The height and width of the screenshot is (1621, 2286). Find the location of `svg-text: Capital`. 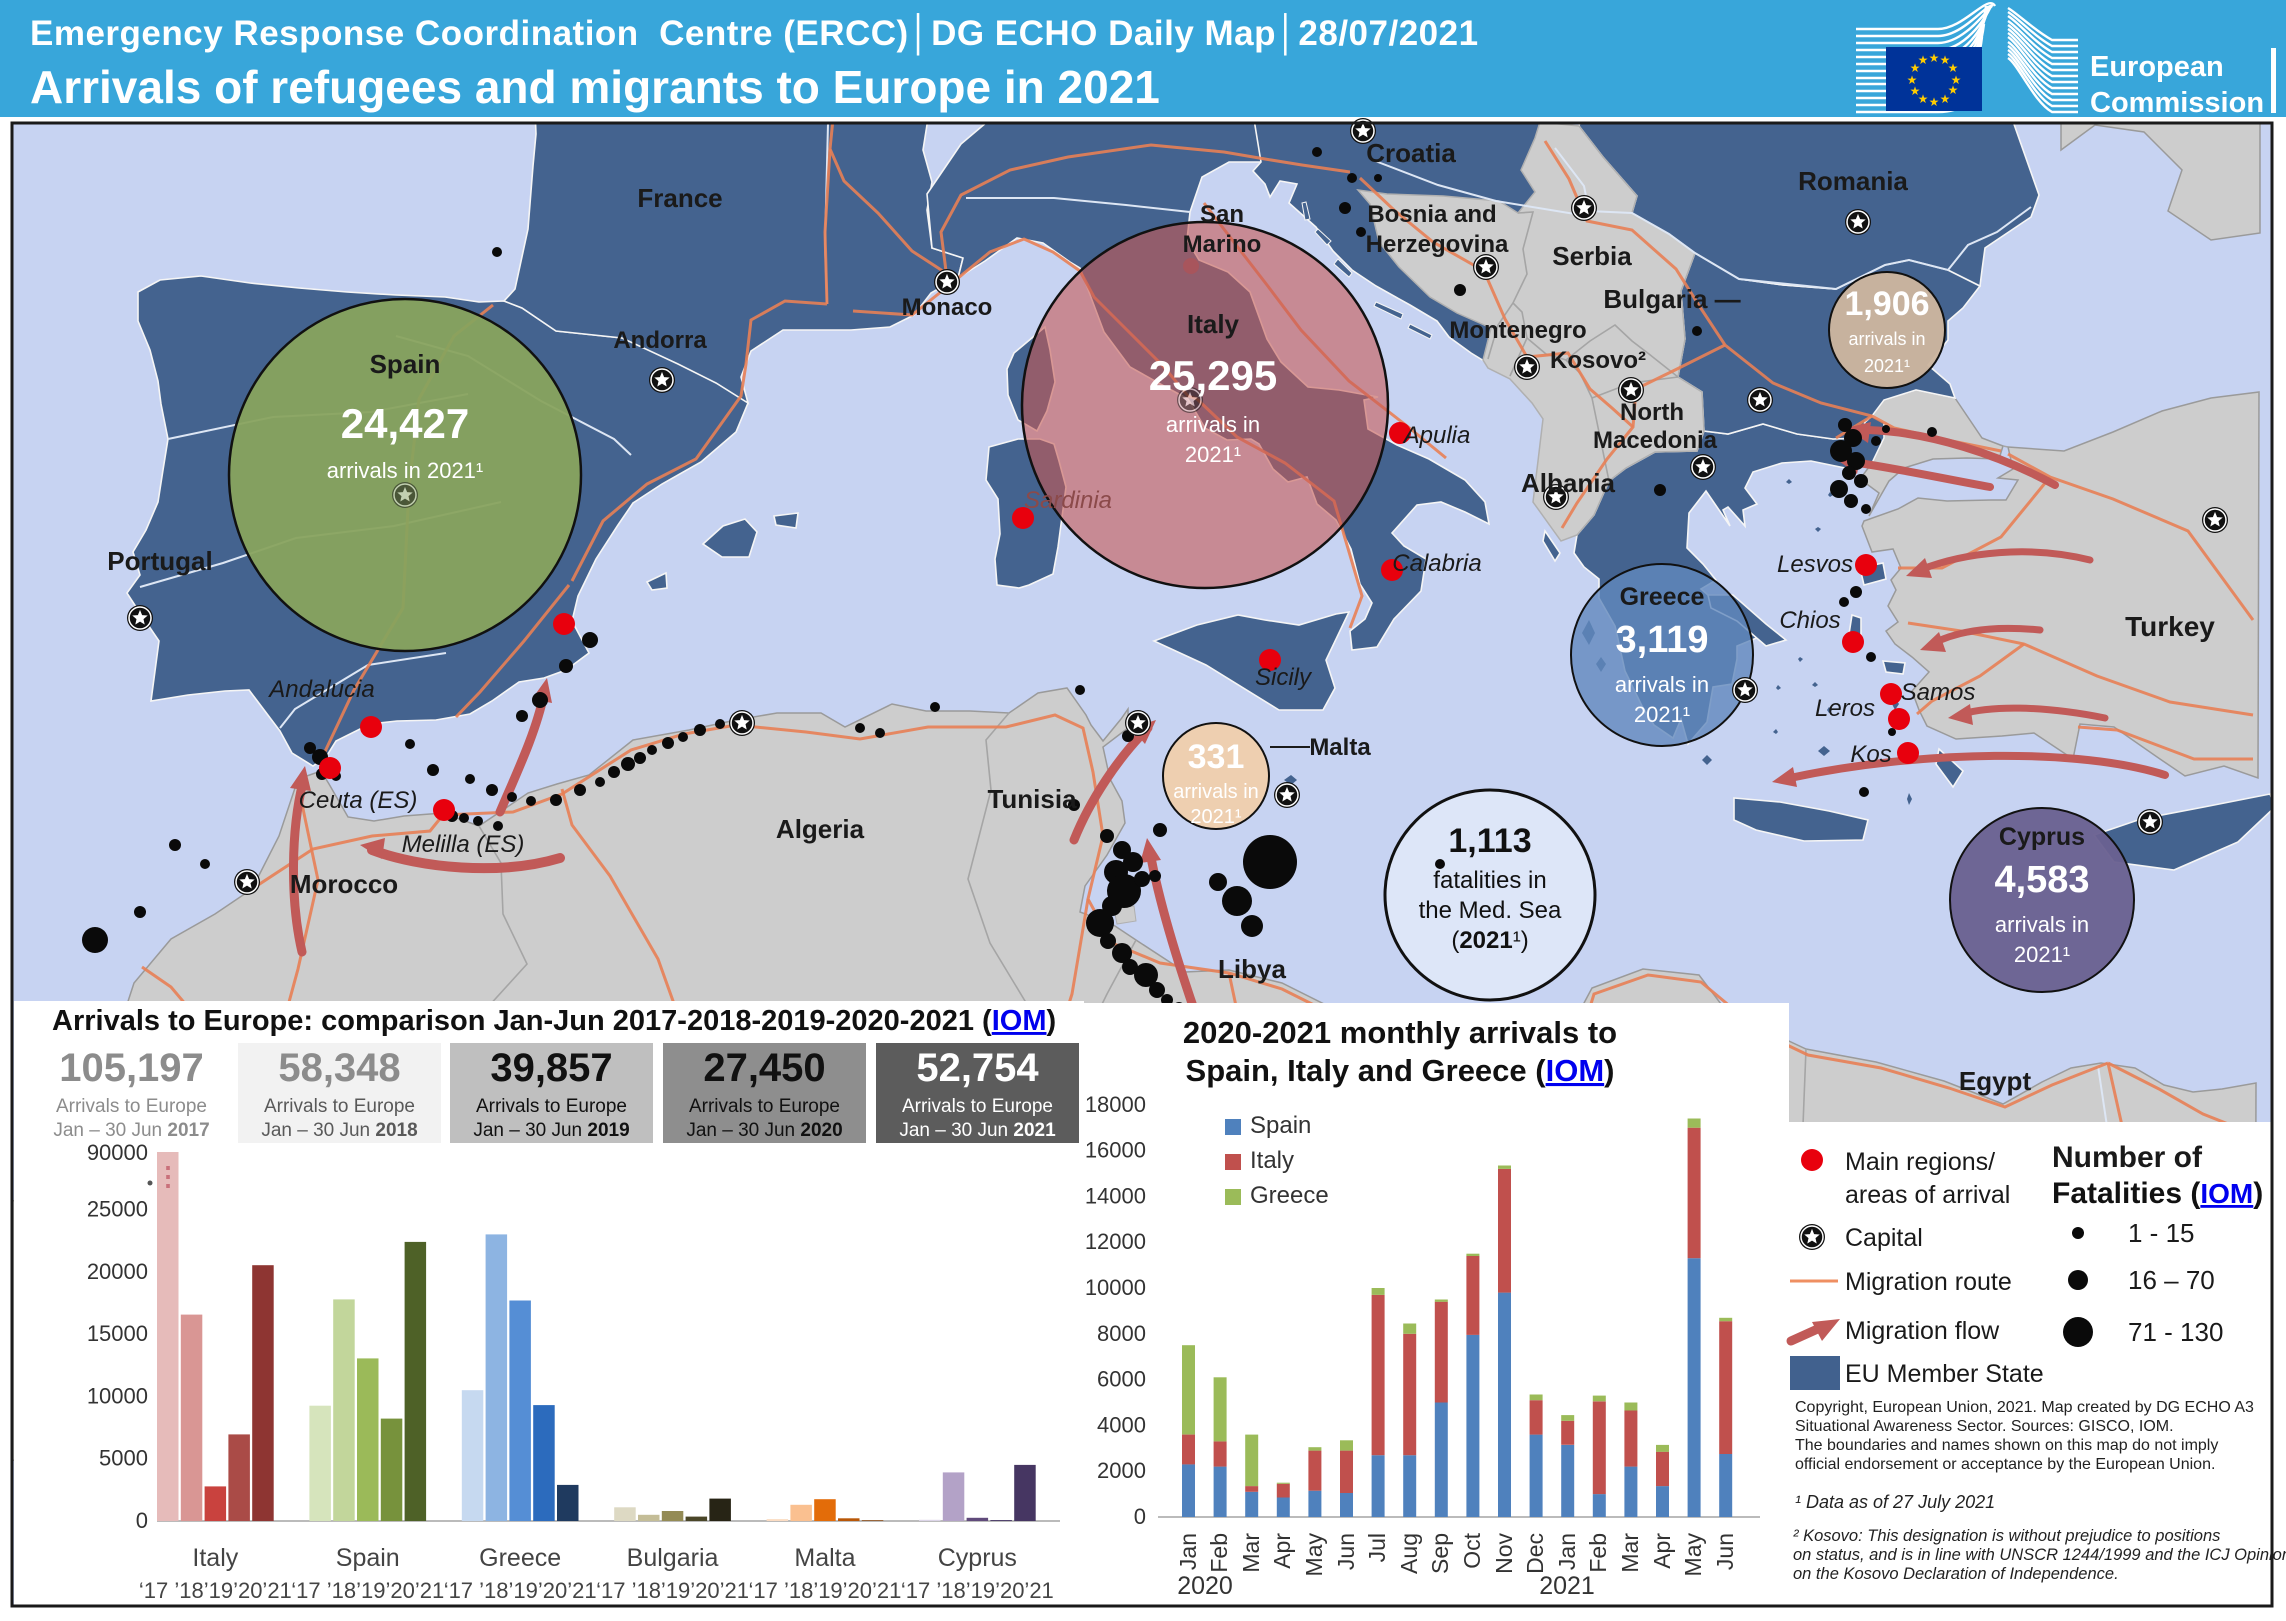

svg-text: Capital is located at coordinates (1884, 1238).